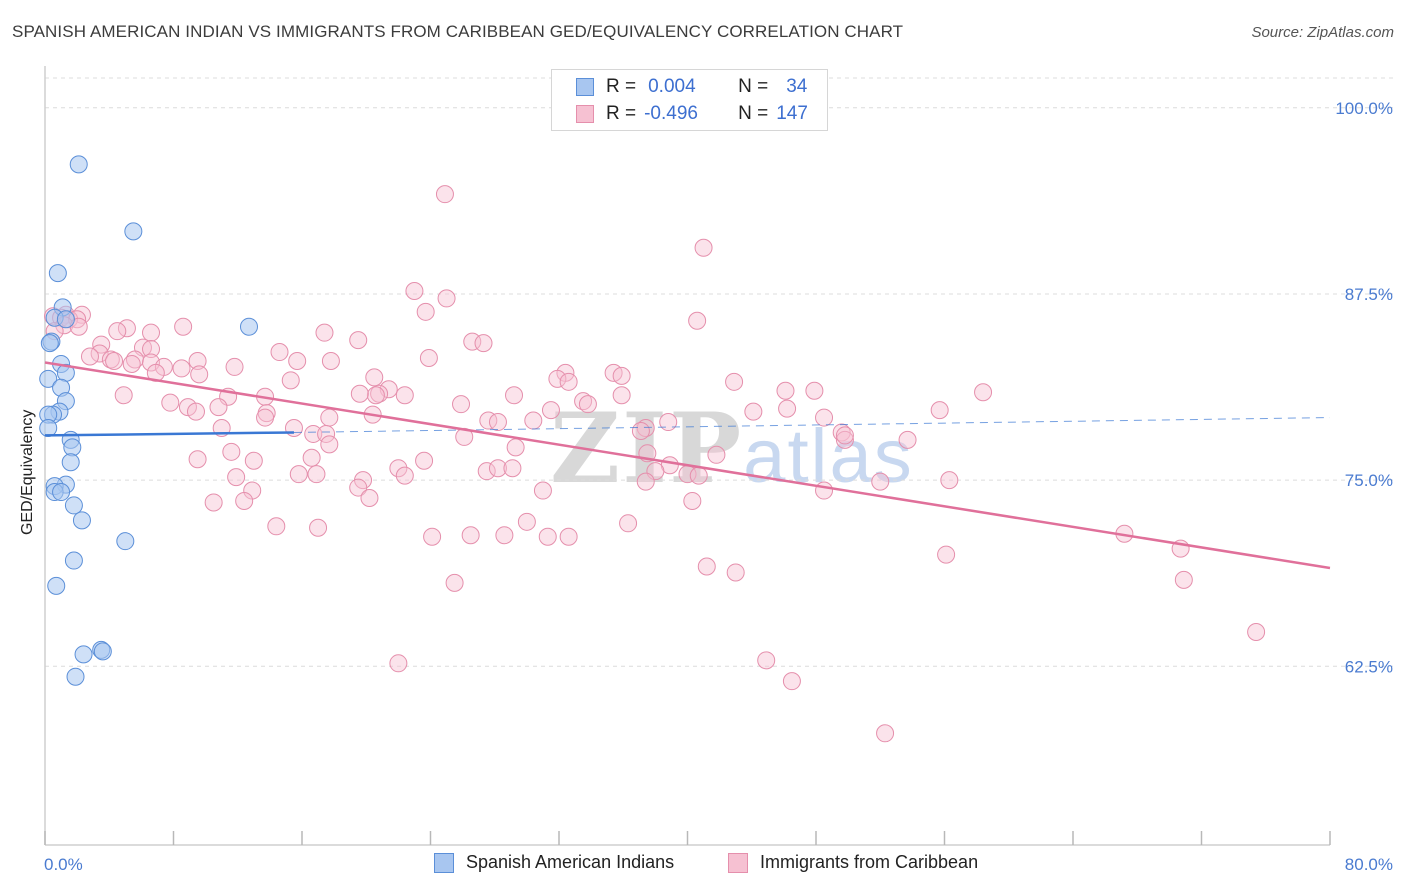 This screenshot has width=1406, height=892. I want to click on legend-label-spanish-american-indians: Spanish American Indians, so click(570, 862).